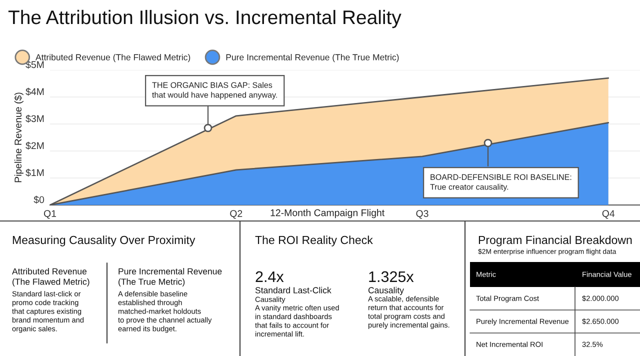 Image resolution: width=640 pixels, height=356 pixels. I want to click on annotation: BOARD-DEFENSIBLE ROI BASELINE: True creator causality., so click(501, 183).